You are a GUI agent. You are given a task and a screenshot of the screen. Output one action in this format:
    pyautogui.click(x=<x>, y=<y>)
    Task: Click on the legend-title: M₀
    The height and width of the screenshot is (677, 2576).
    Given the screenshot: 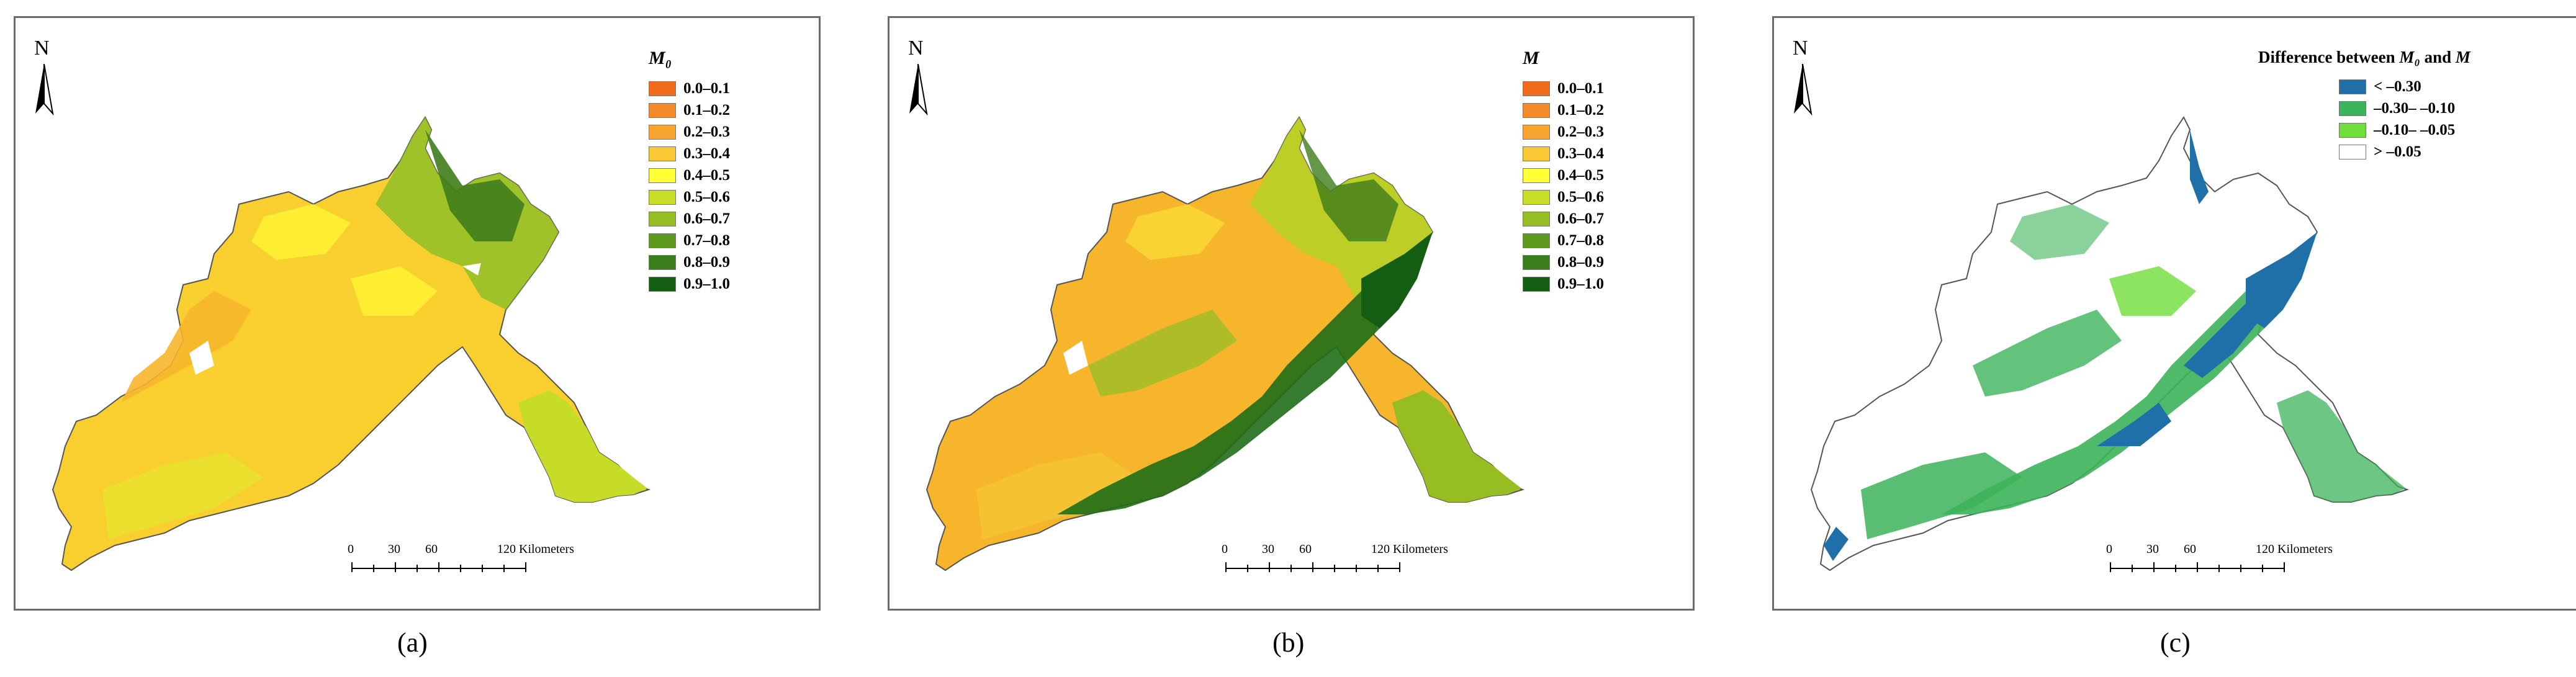 What is the action you would take?
    pyautogui.click(x=660, y=58)
    